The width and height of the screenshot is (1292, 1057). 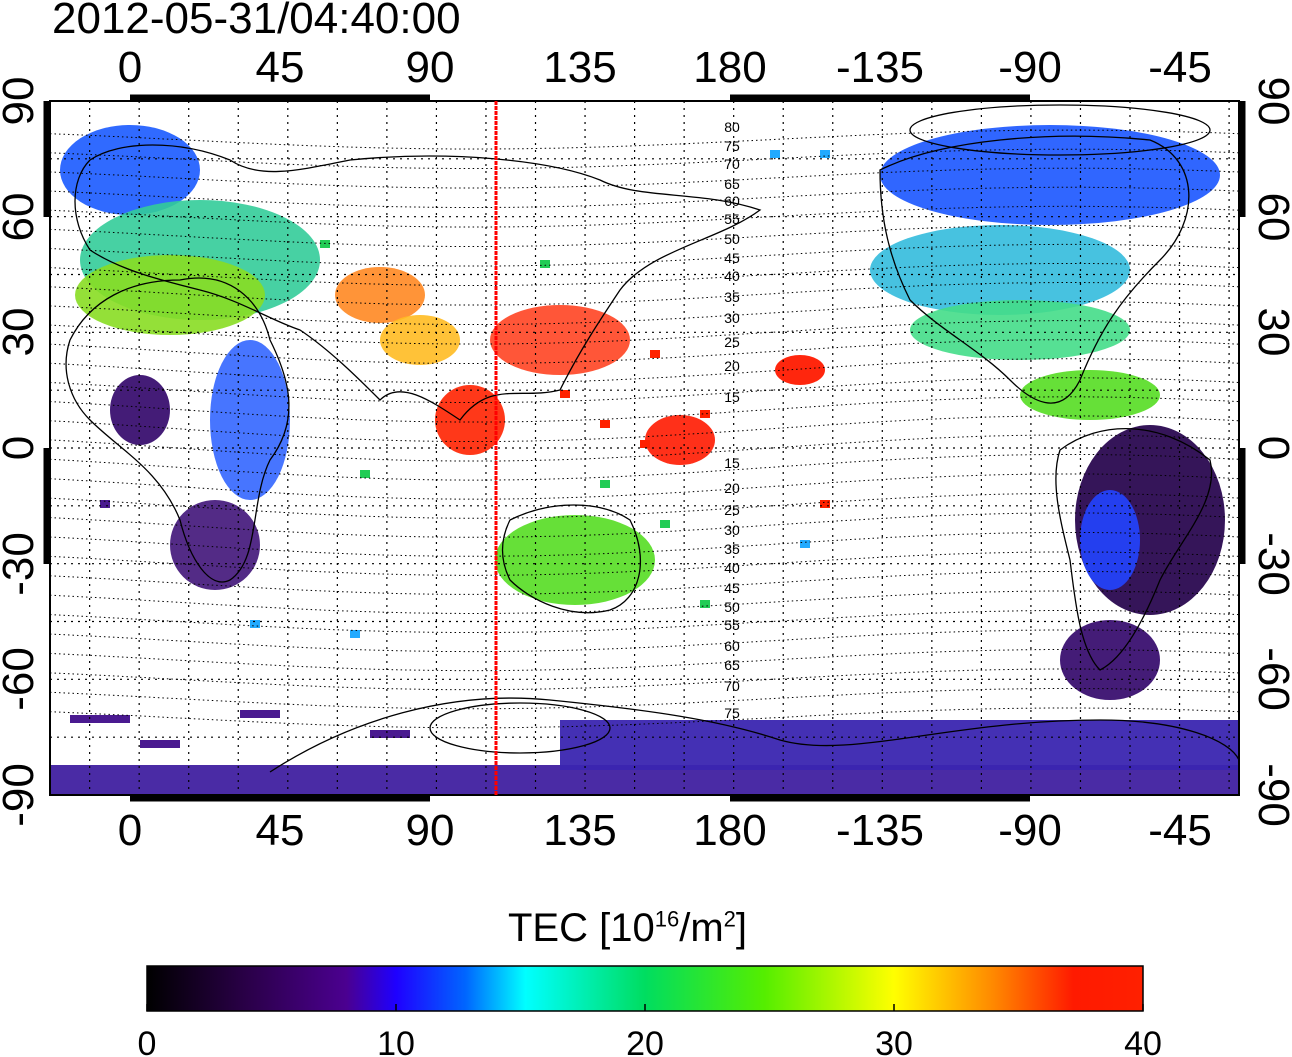 What do you see at coordinates (645, 1041) in the screenshot?
I see `colorbar-tick-label: 20` at bounding box center [645, 1041].